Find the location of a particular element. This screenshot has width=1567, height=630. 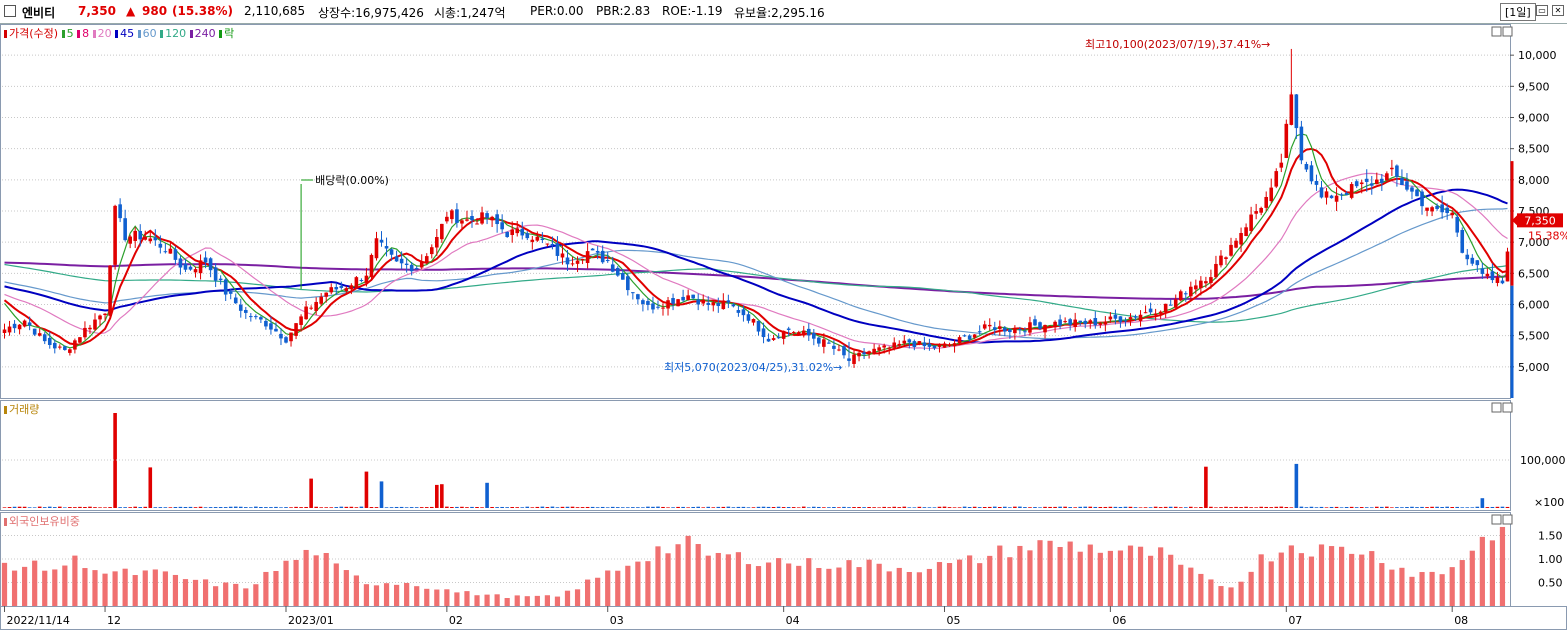

select-checkbox is located at coordinates (10, 11).